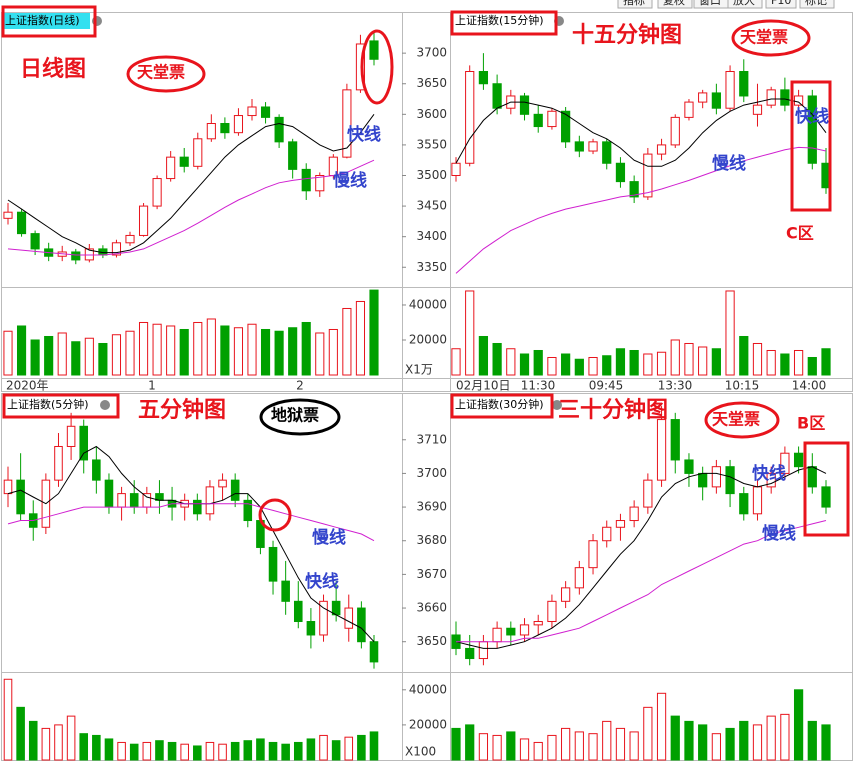 Image resolution: width=854 pixels, height=762 pixels. What do you see at coordinates (431, 574) in the screenshot?
I see `y-tick-label: 3670` at bounding box center [431, 574].